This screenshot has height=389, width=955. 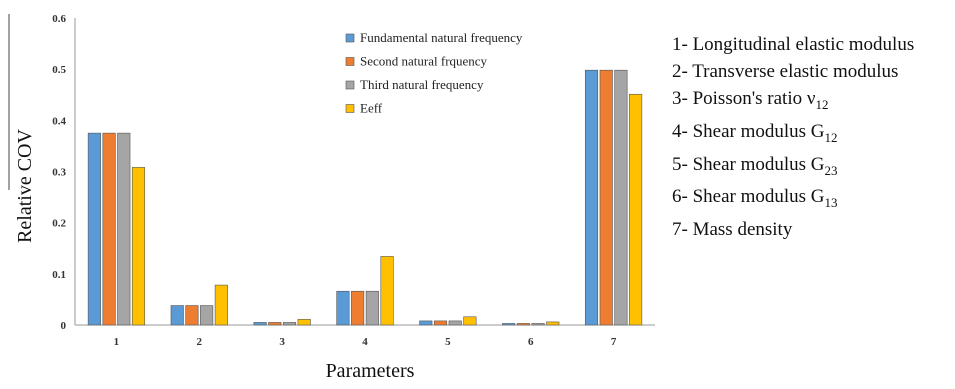 I want to click on y-axis-title: Relative COV, so click(x=25, y=186).